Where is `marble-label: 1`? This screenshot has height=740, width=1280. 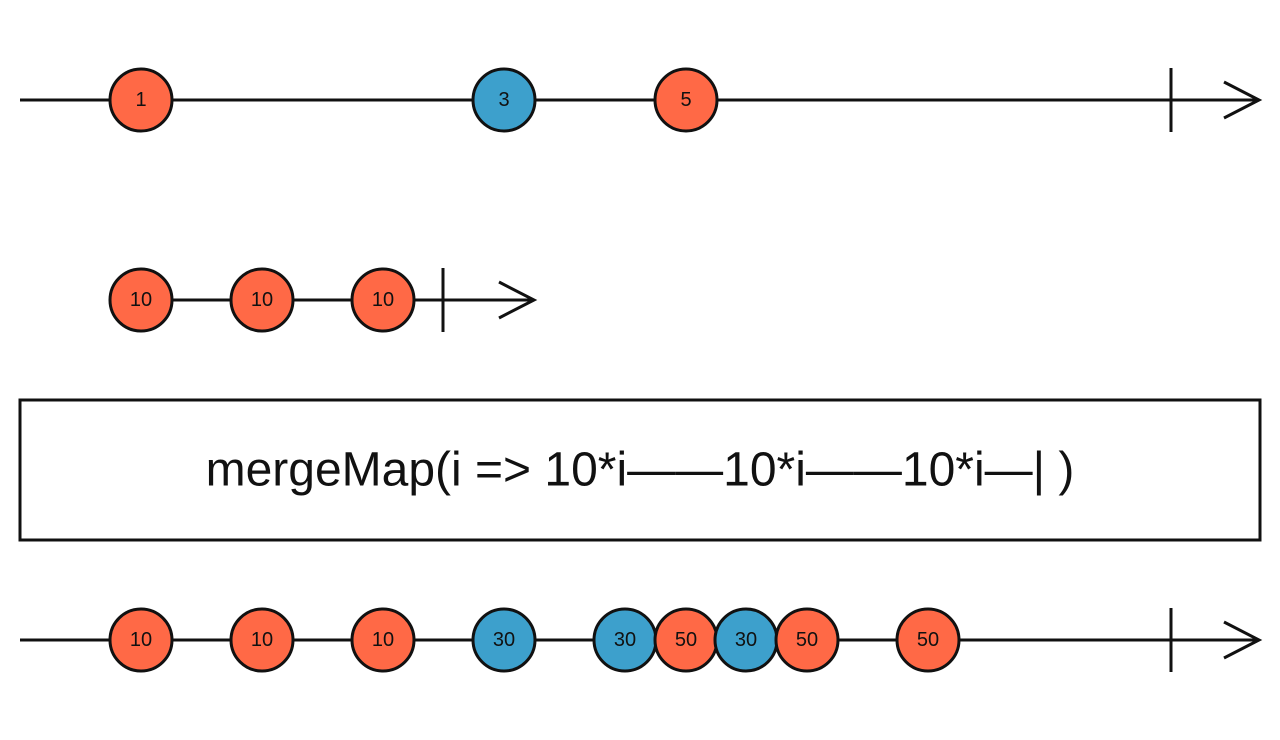
marble-label: 1 is located at coordinates (140, 100).